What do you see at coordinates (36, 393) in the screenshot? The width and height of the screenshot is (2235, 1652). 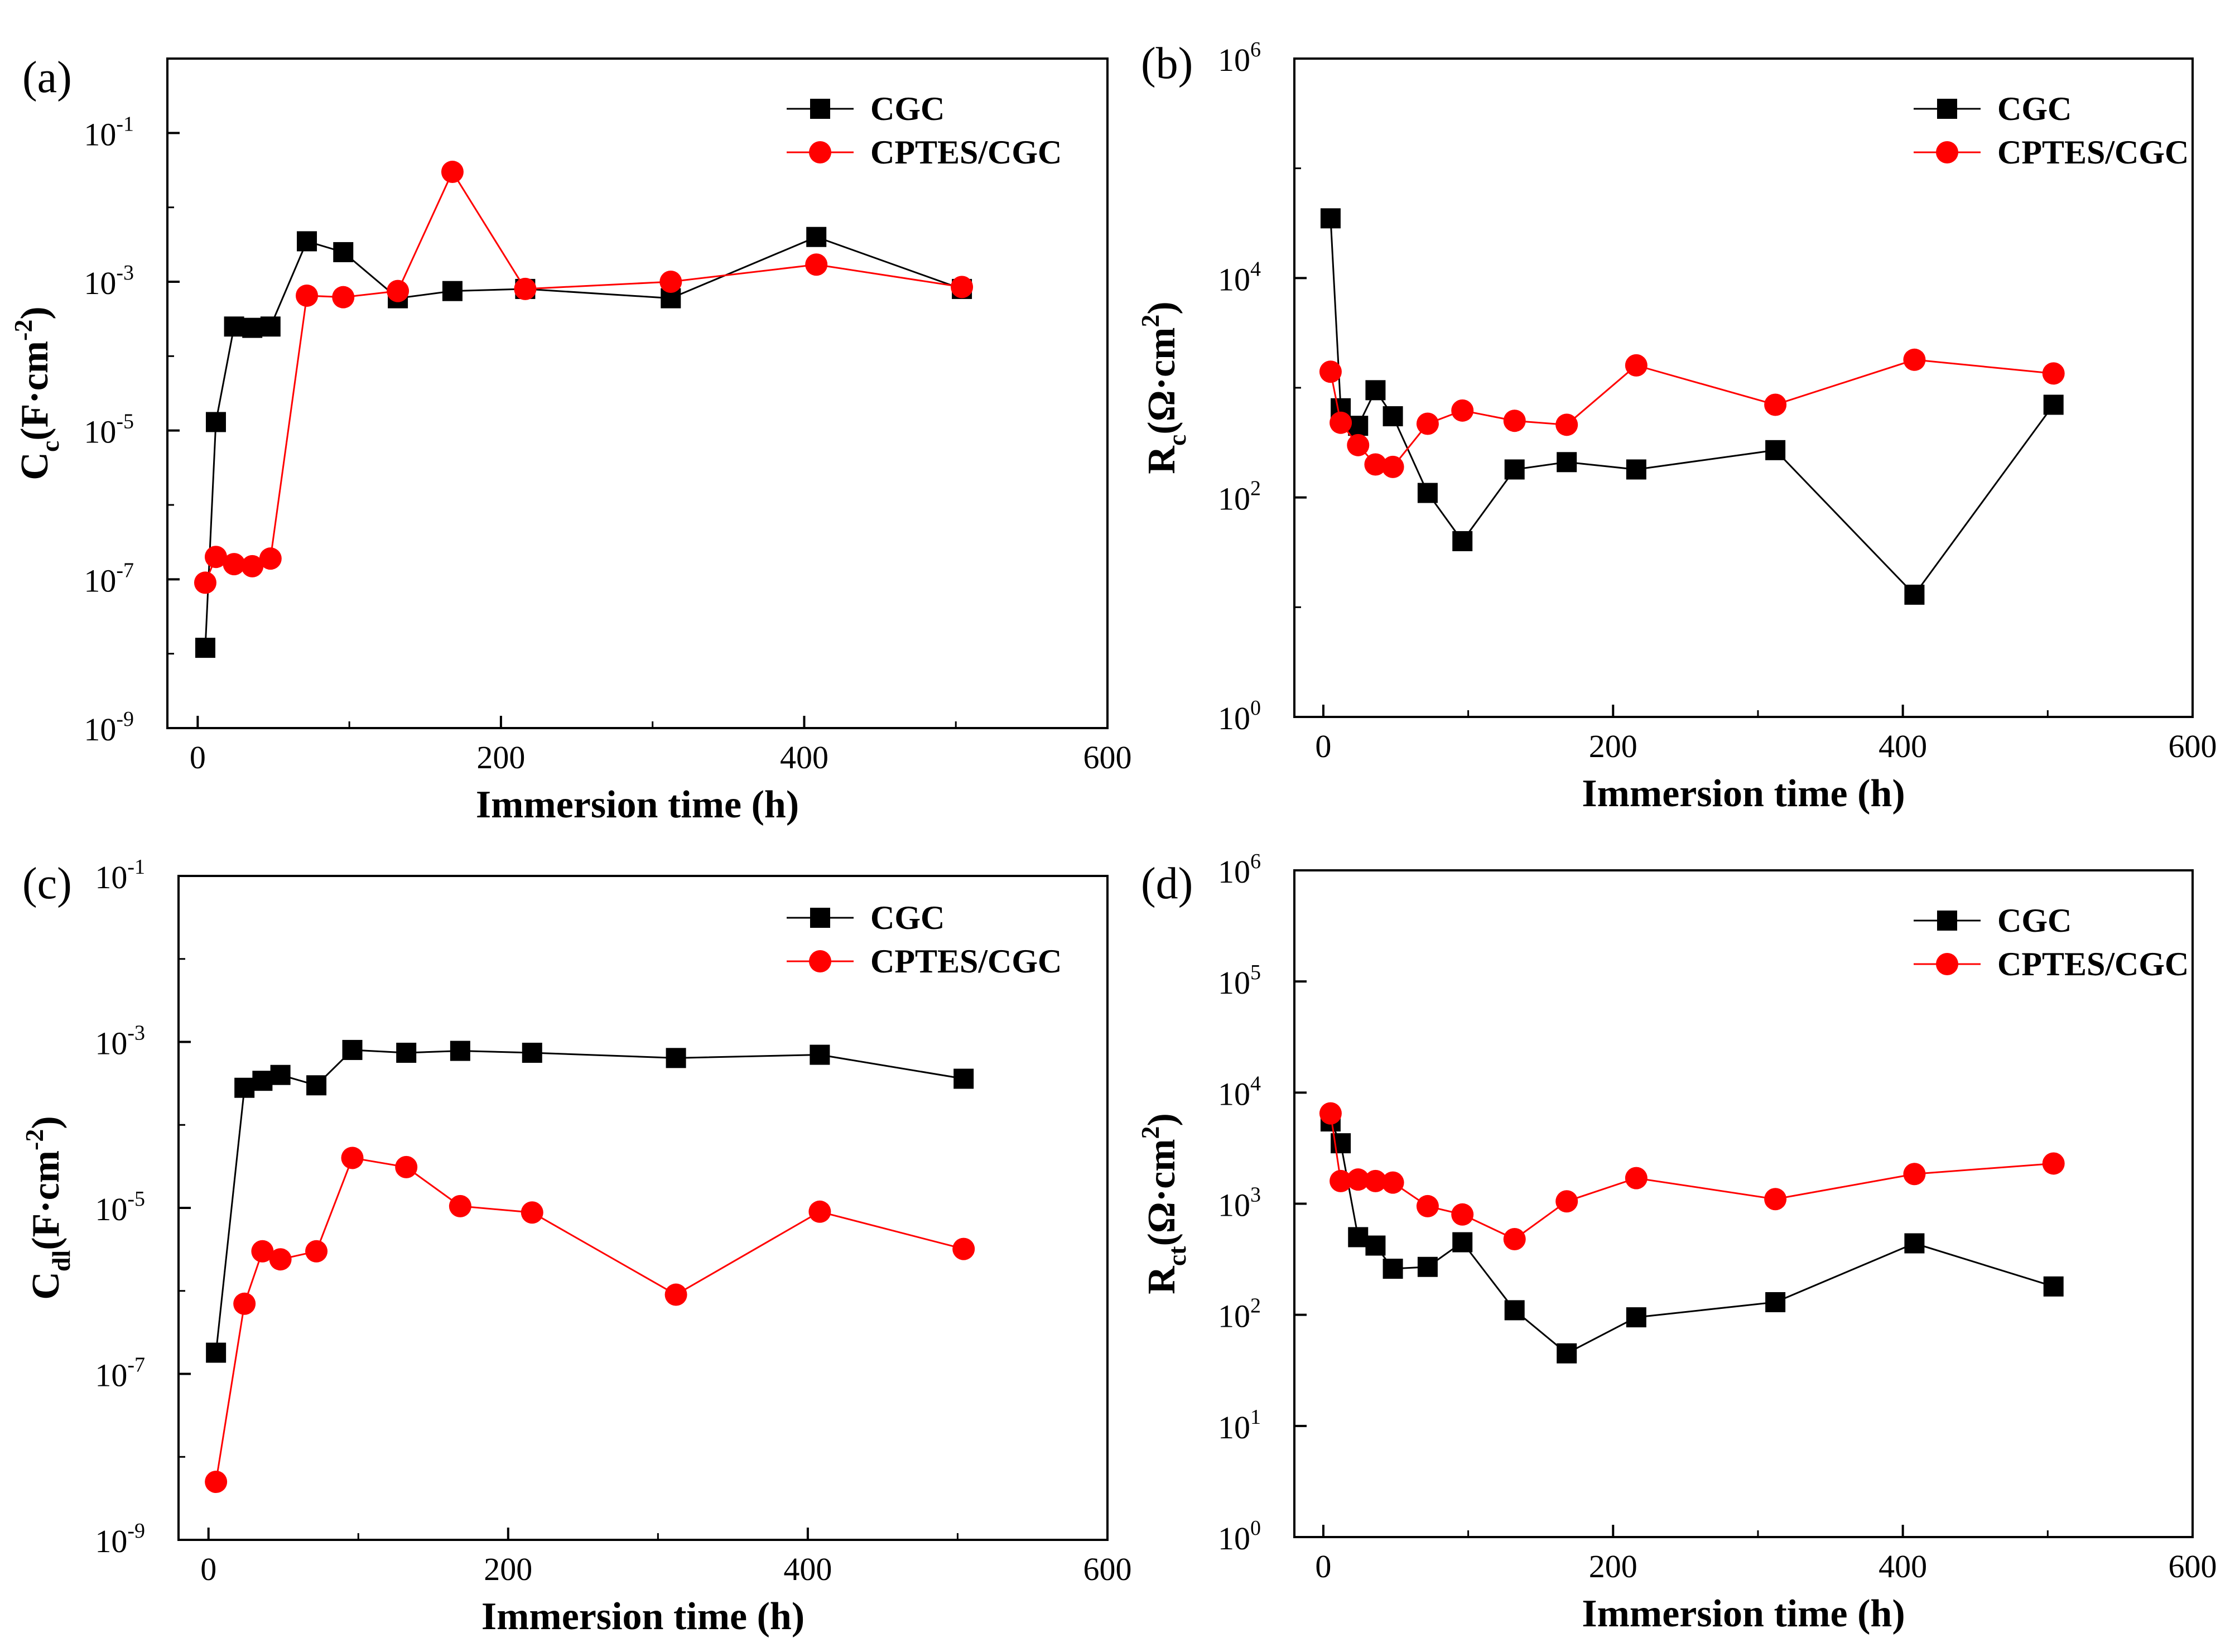 I see `y-axis-title: Cc(F·cm-2)` at bounding box center [36, 393].